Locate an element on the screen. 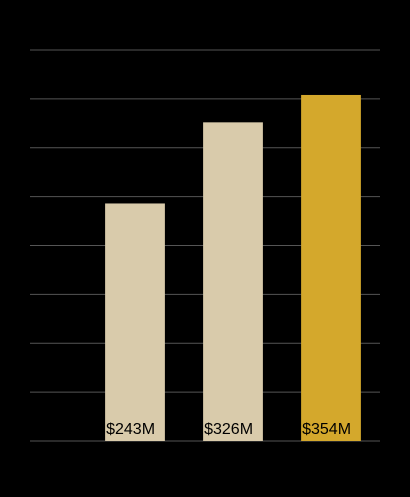 The image size is (410, 497). value-label: $354M is located at coordinates (326, 429).